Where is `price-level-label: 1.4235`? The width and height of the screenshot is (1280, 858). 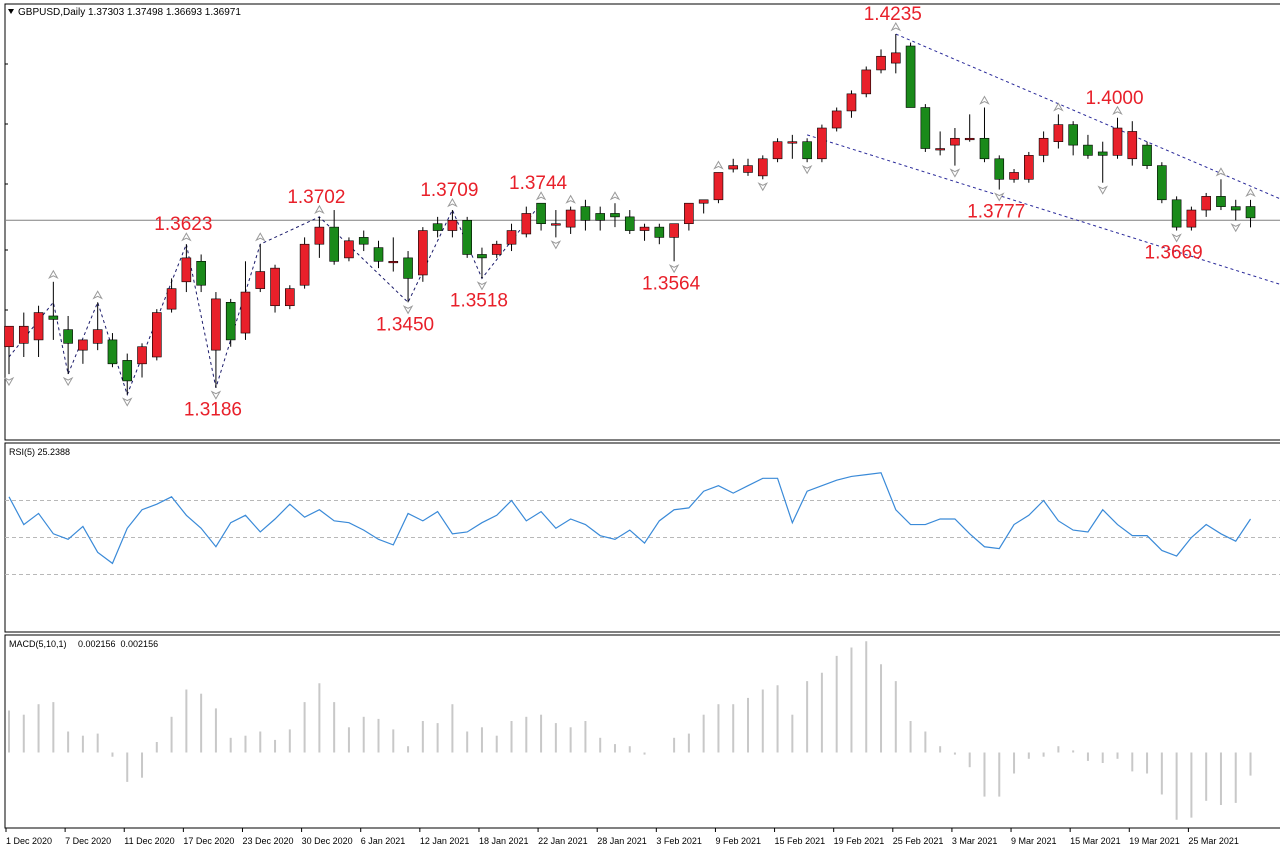
price-level-label: 1.4235 is located at coordinates (893, 14).